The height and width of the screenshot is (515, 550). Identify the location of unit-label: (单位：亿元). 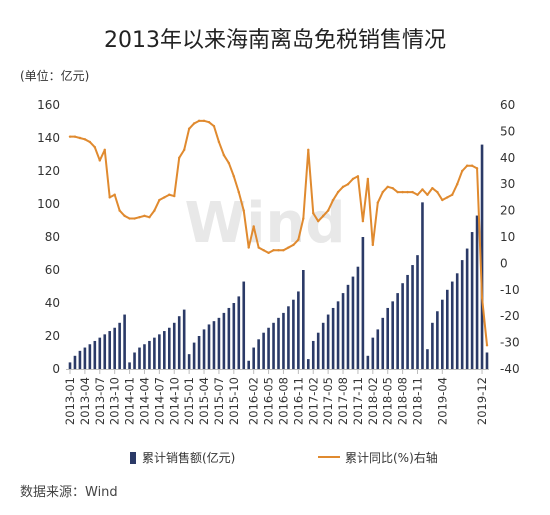
(54, 75).